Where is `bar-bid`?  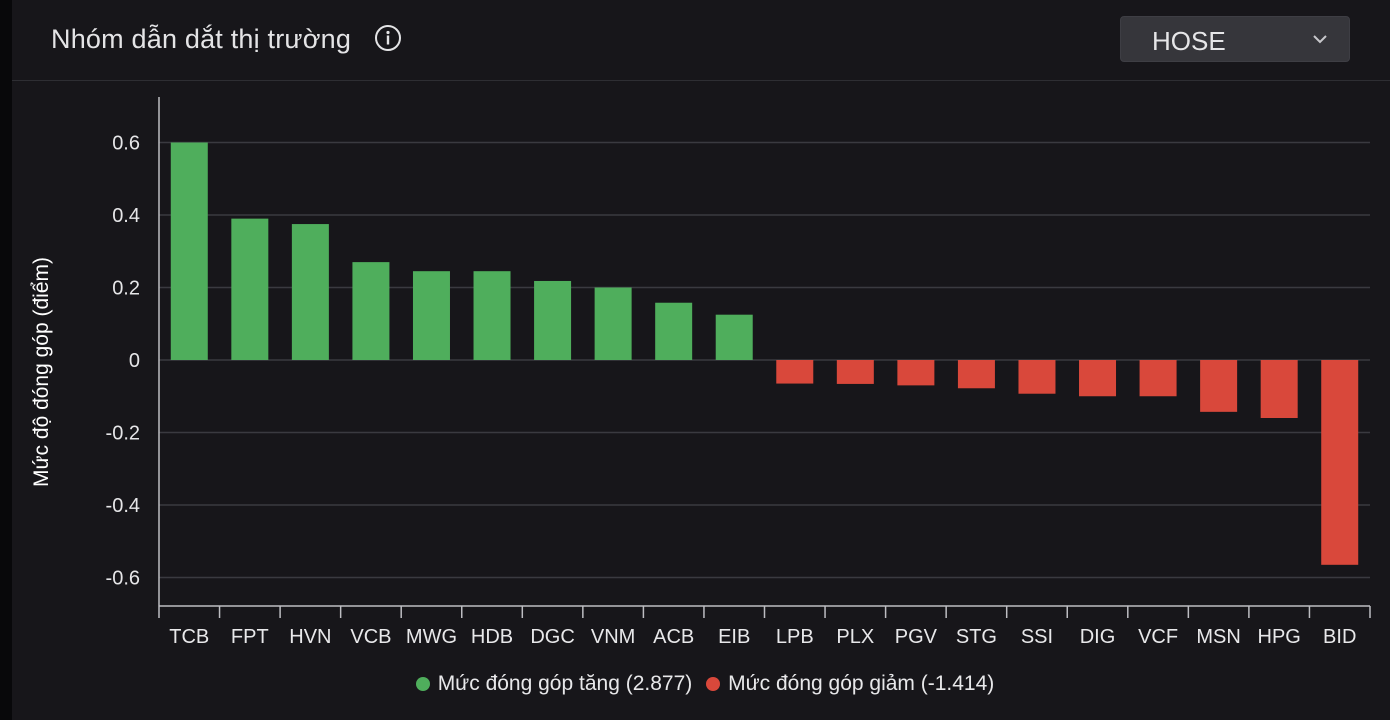
bar-bid is located at coordinates (1340, 462).